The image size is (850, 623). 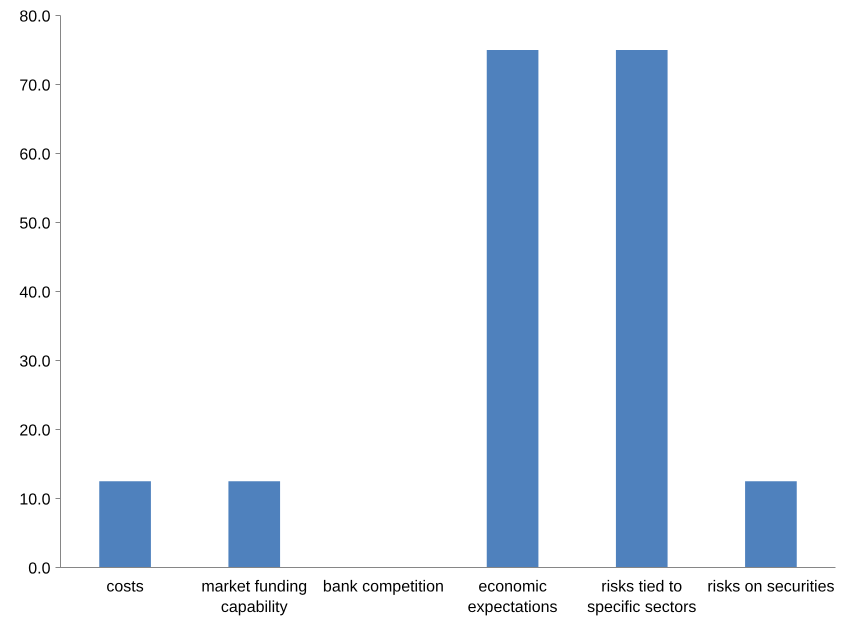 I want to click on y-tick-label: 40.0, so click(x=35, y=293).